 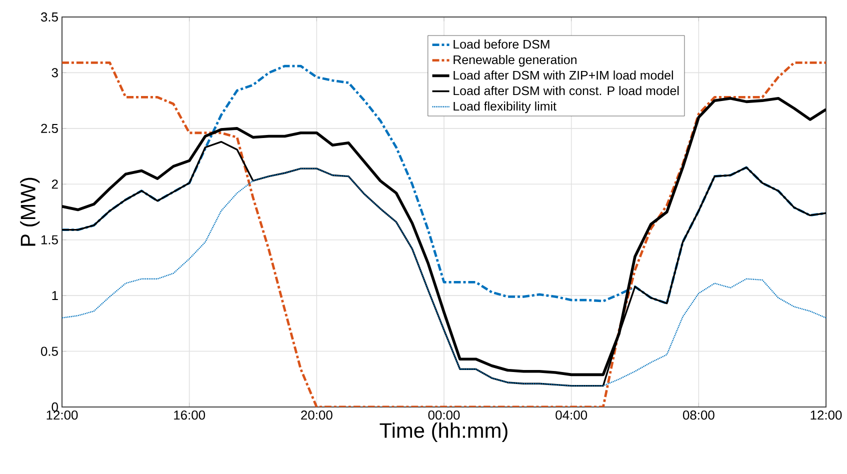 What do you see at coordinates (505, 108) in the screenshot?
I see `legend-label: Load flexibility limit` at bounding box center [505, 108].